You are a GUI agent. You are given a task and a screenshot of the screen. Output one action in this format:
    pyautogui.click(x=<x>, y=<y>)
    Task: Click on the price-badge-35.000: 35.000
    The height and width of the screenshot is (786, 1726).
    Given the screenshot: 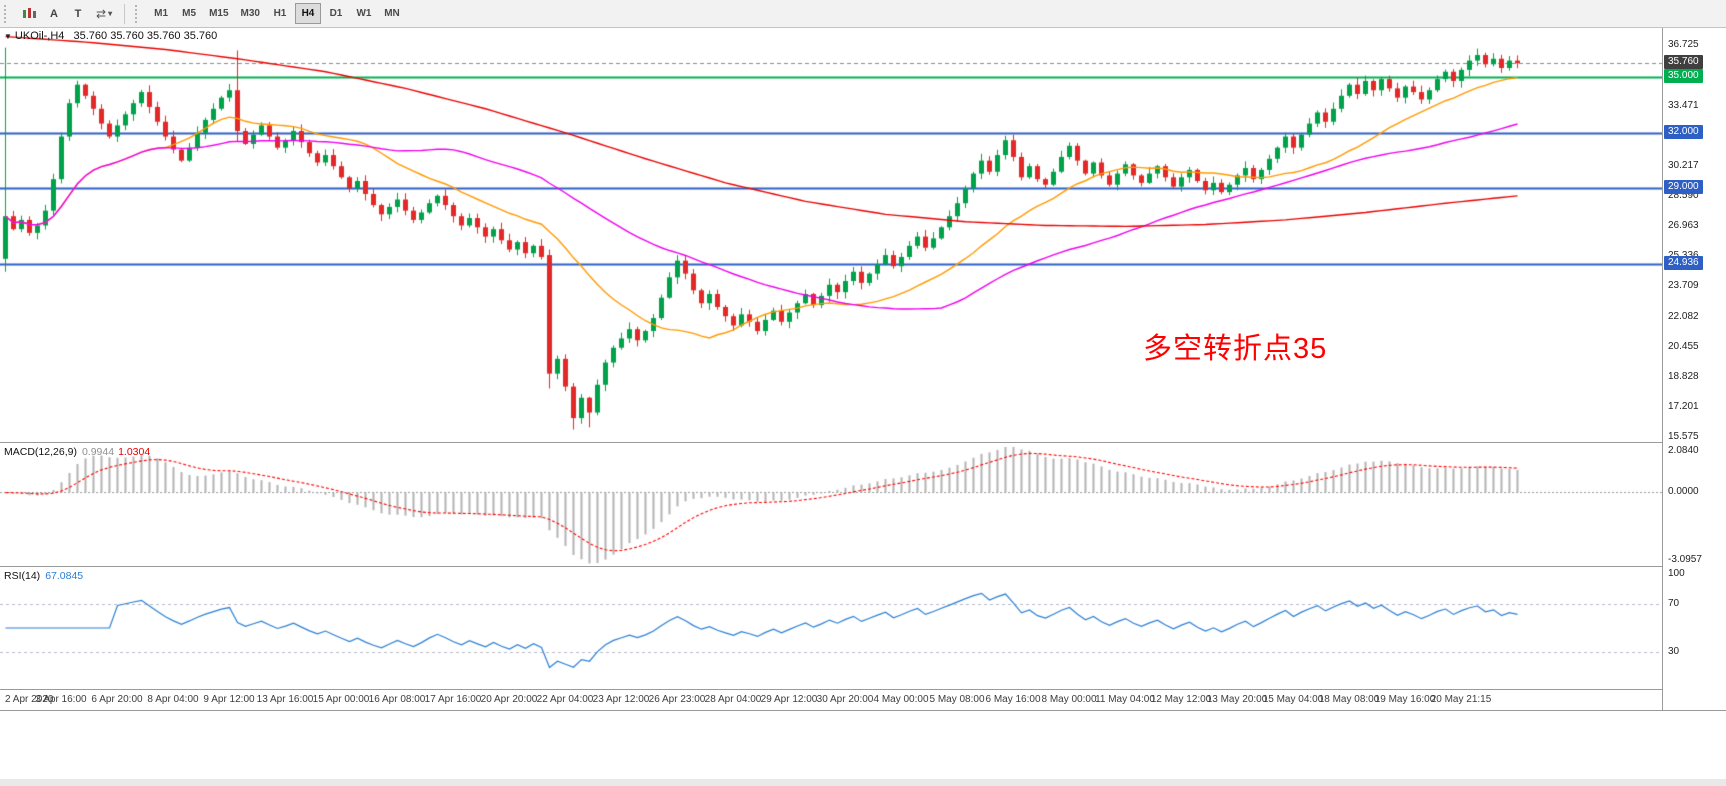 What is the action you would take?
    pyautogui.click(x=1683, y=76)
    